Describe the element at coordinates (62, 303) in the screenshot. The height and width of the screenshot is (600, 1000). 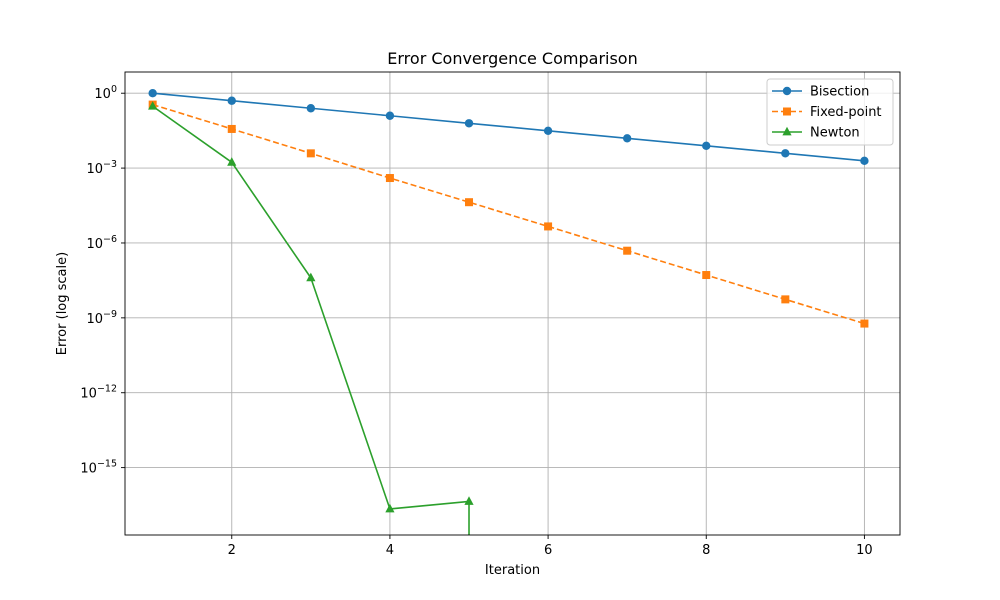
I see `y-axis-label: Error (log scale)` at that location.